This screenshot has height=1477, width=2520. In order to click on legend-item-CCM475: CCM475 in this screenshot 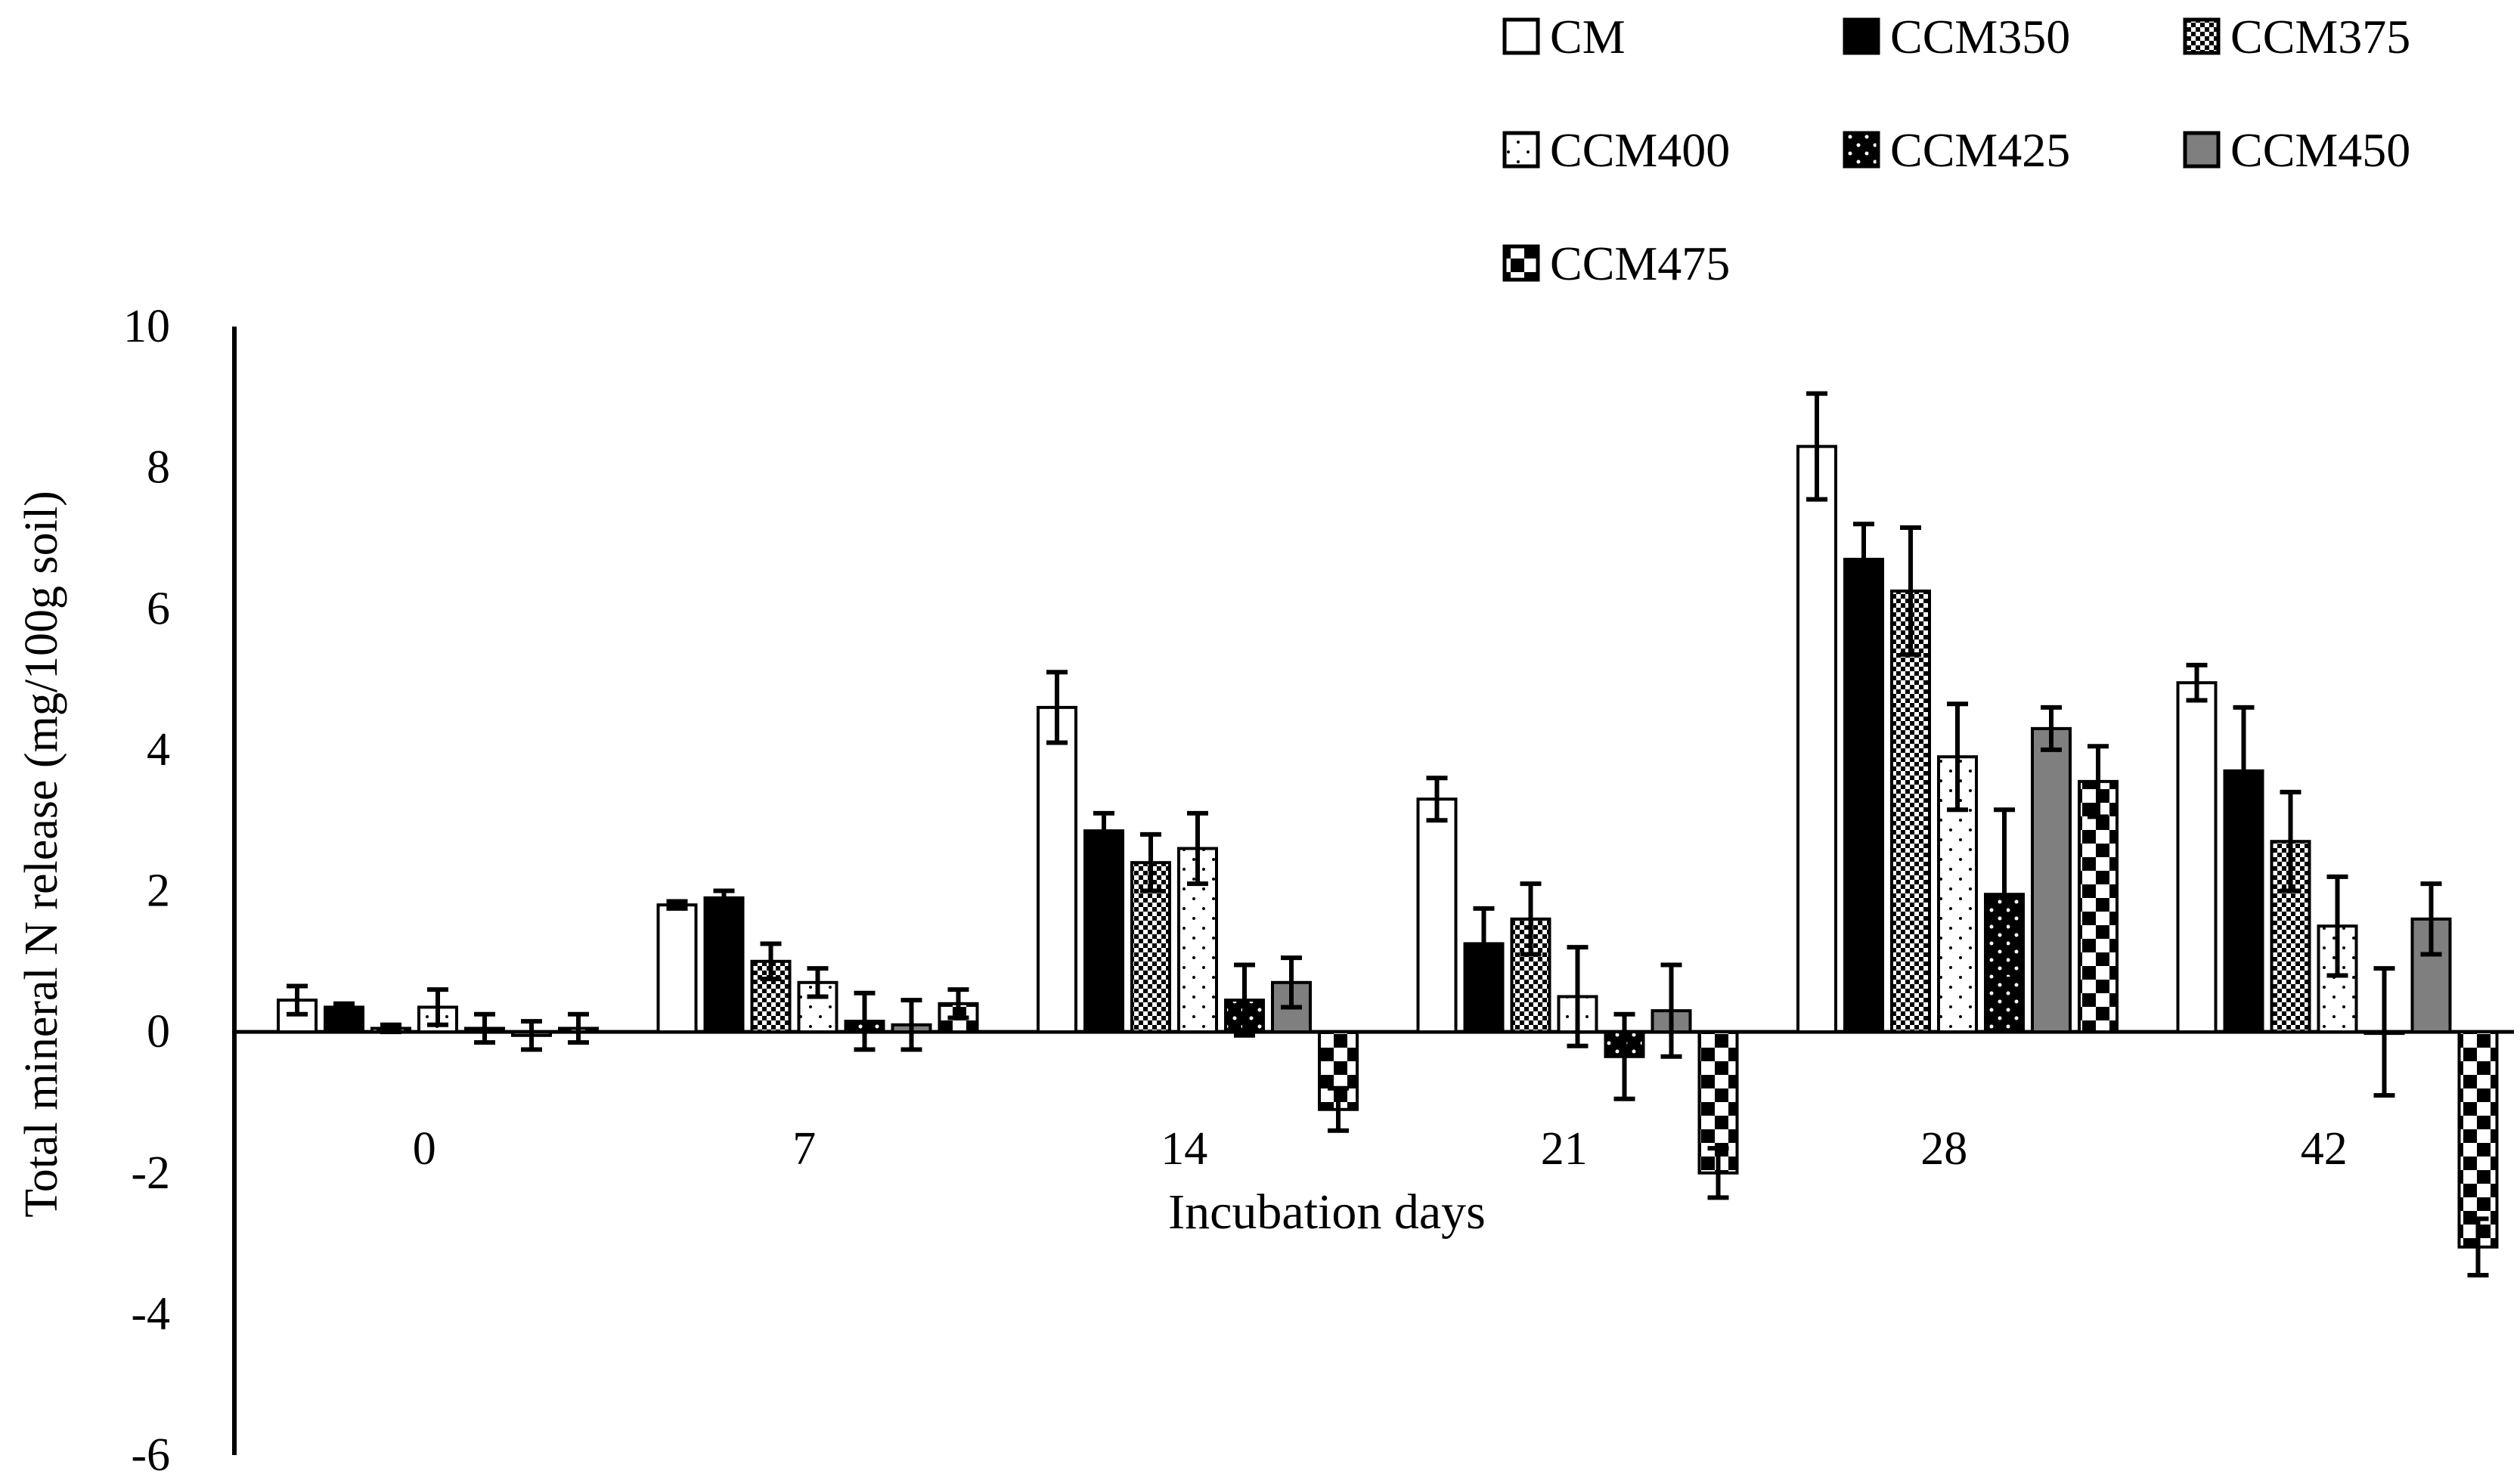, I will do `click(1616, 263)`.